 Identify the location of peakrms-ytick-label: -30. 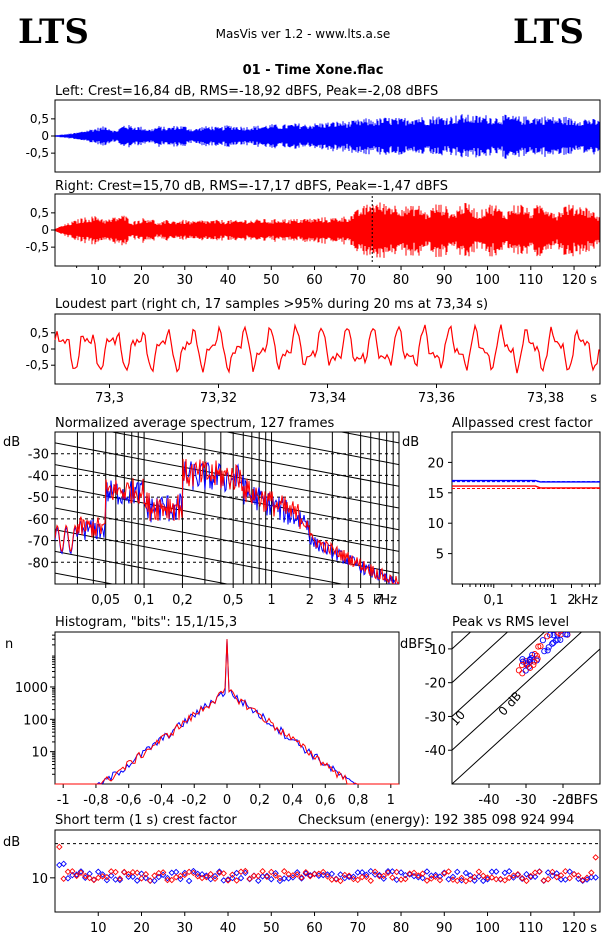
(435, 717).